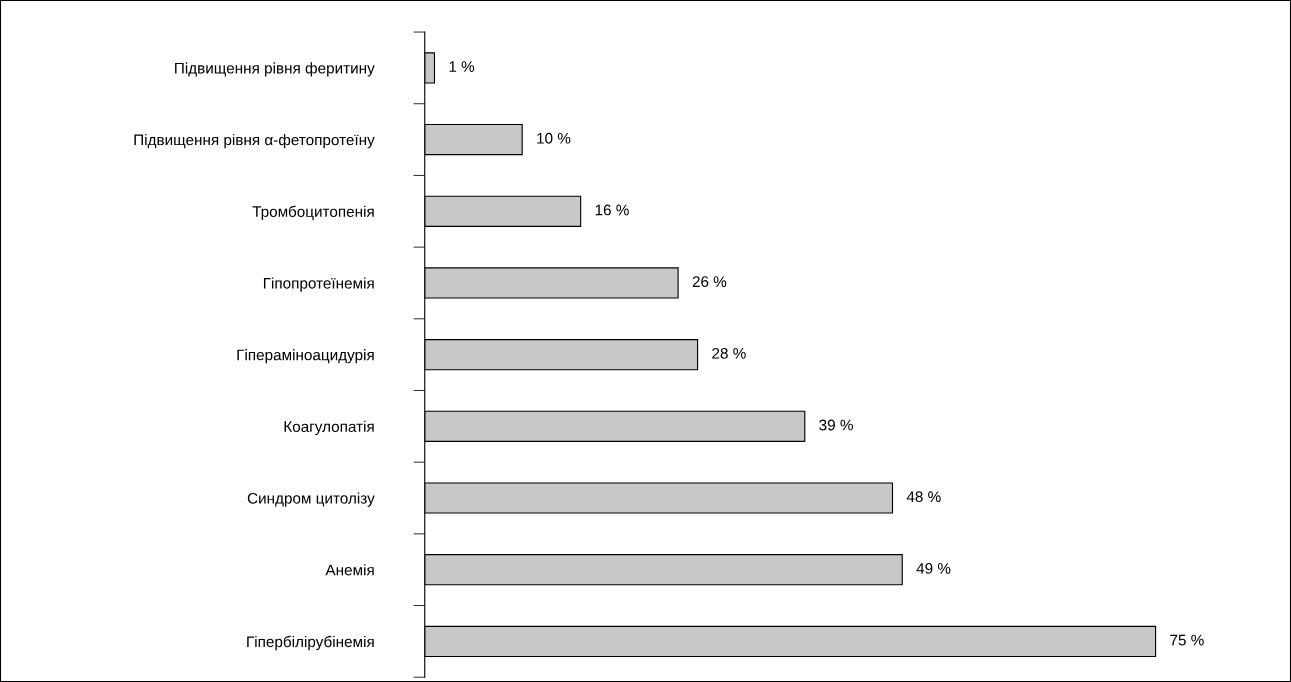 Image resolution: width=1291 pixels, height=682 pixels. What do you see at coordinates (554, 138) in the screenshot?
I see `data-label: 10 %` at bounding box center [554, 138].